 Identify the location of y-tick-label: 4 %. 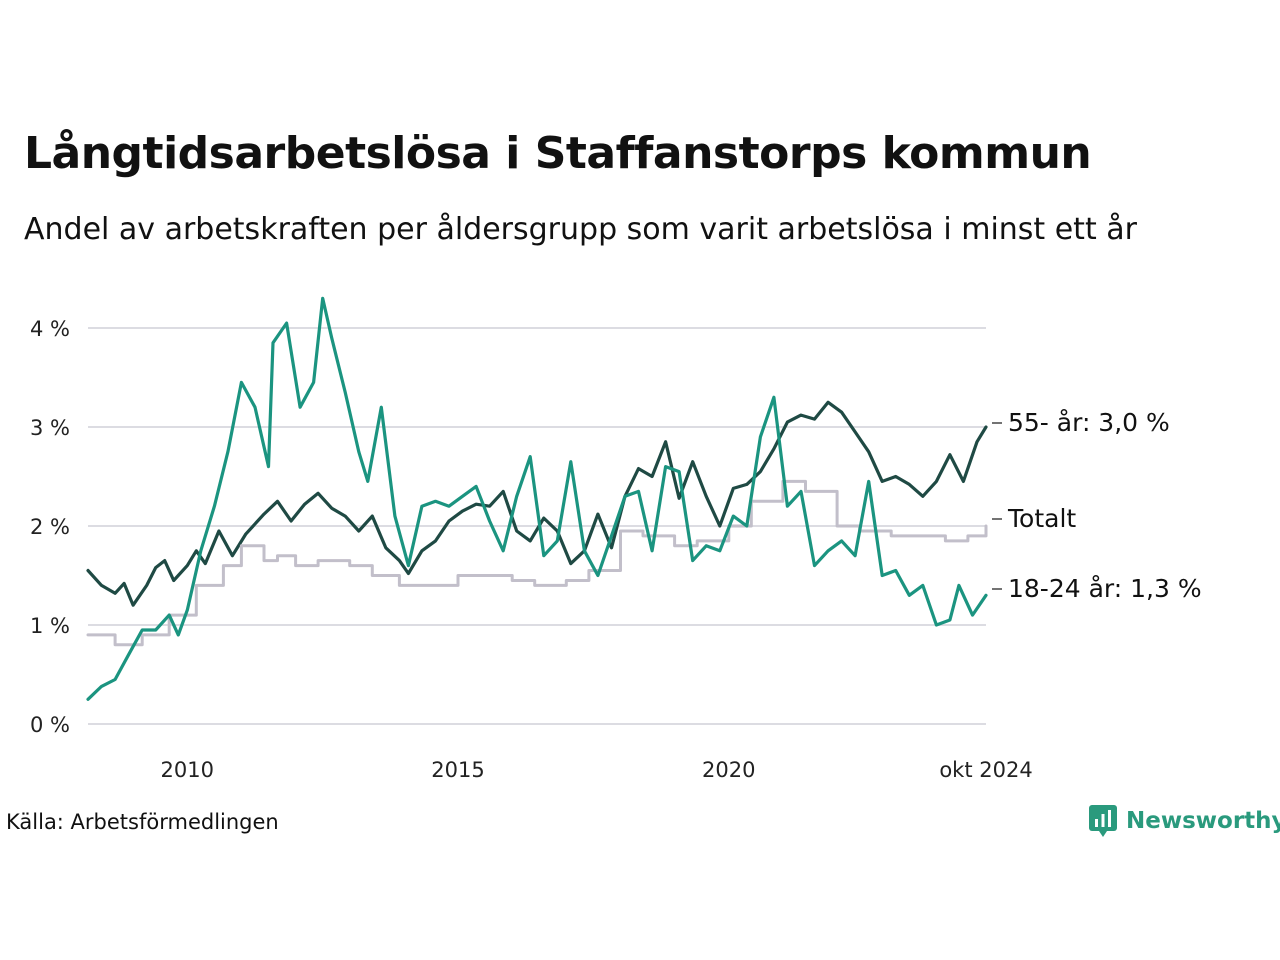
(50, 329).